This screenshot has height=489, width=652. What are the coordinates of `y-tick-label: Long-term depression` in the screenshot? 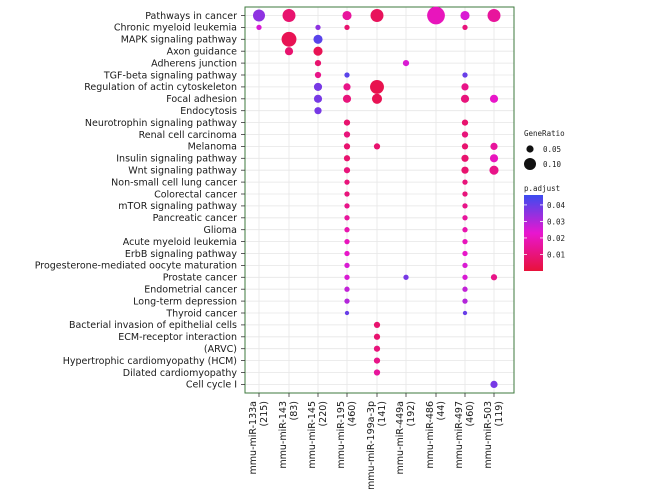 It's located at (185, 301).